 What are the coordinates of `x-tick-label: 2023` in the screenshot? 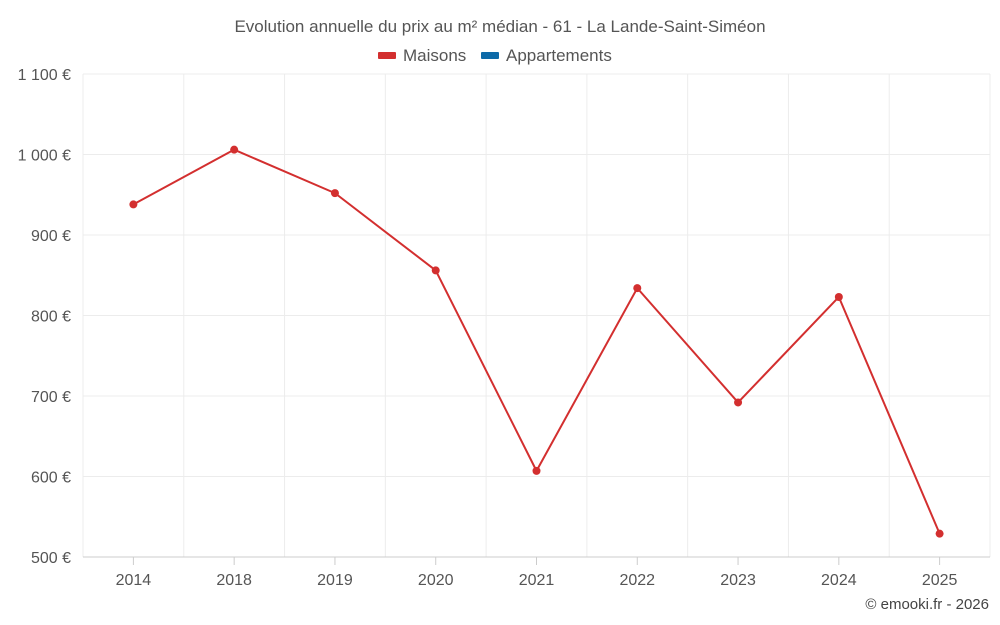 It's located at (738, 580).